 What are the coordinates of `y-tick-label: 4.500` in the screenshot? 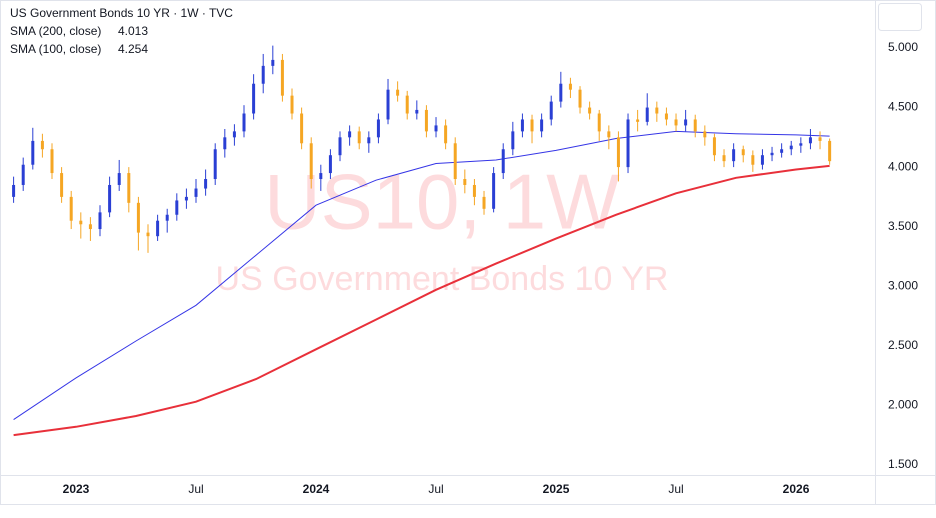 It's located at (903, 107).